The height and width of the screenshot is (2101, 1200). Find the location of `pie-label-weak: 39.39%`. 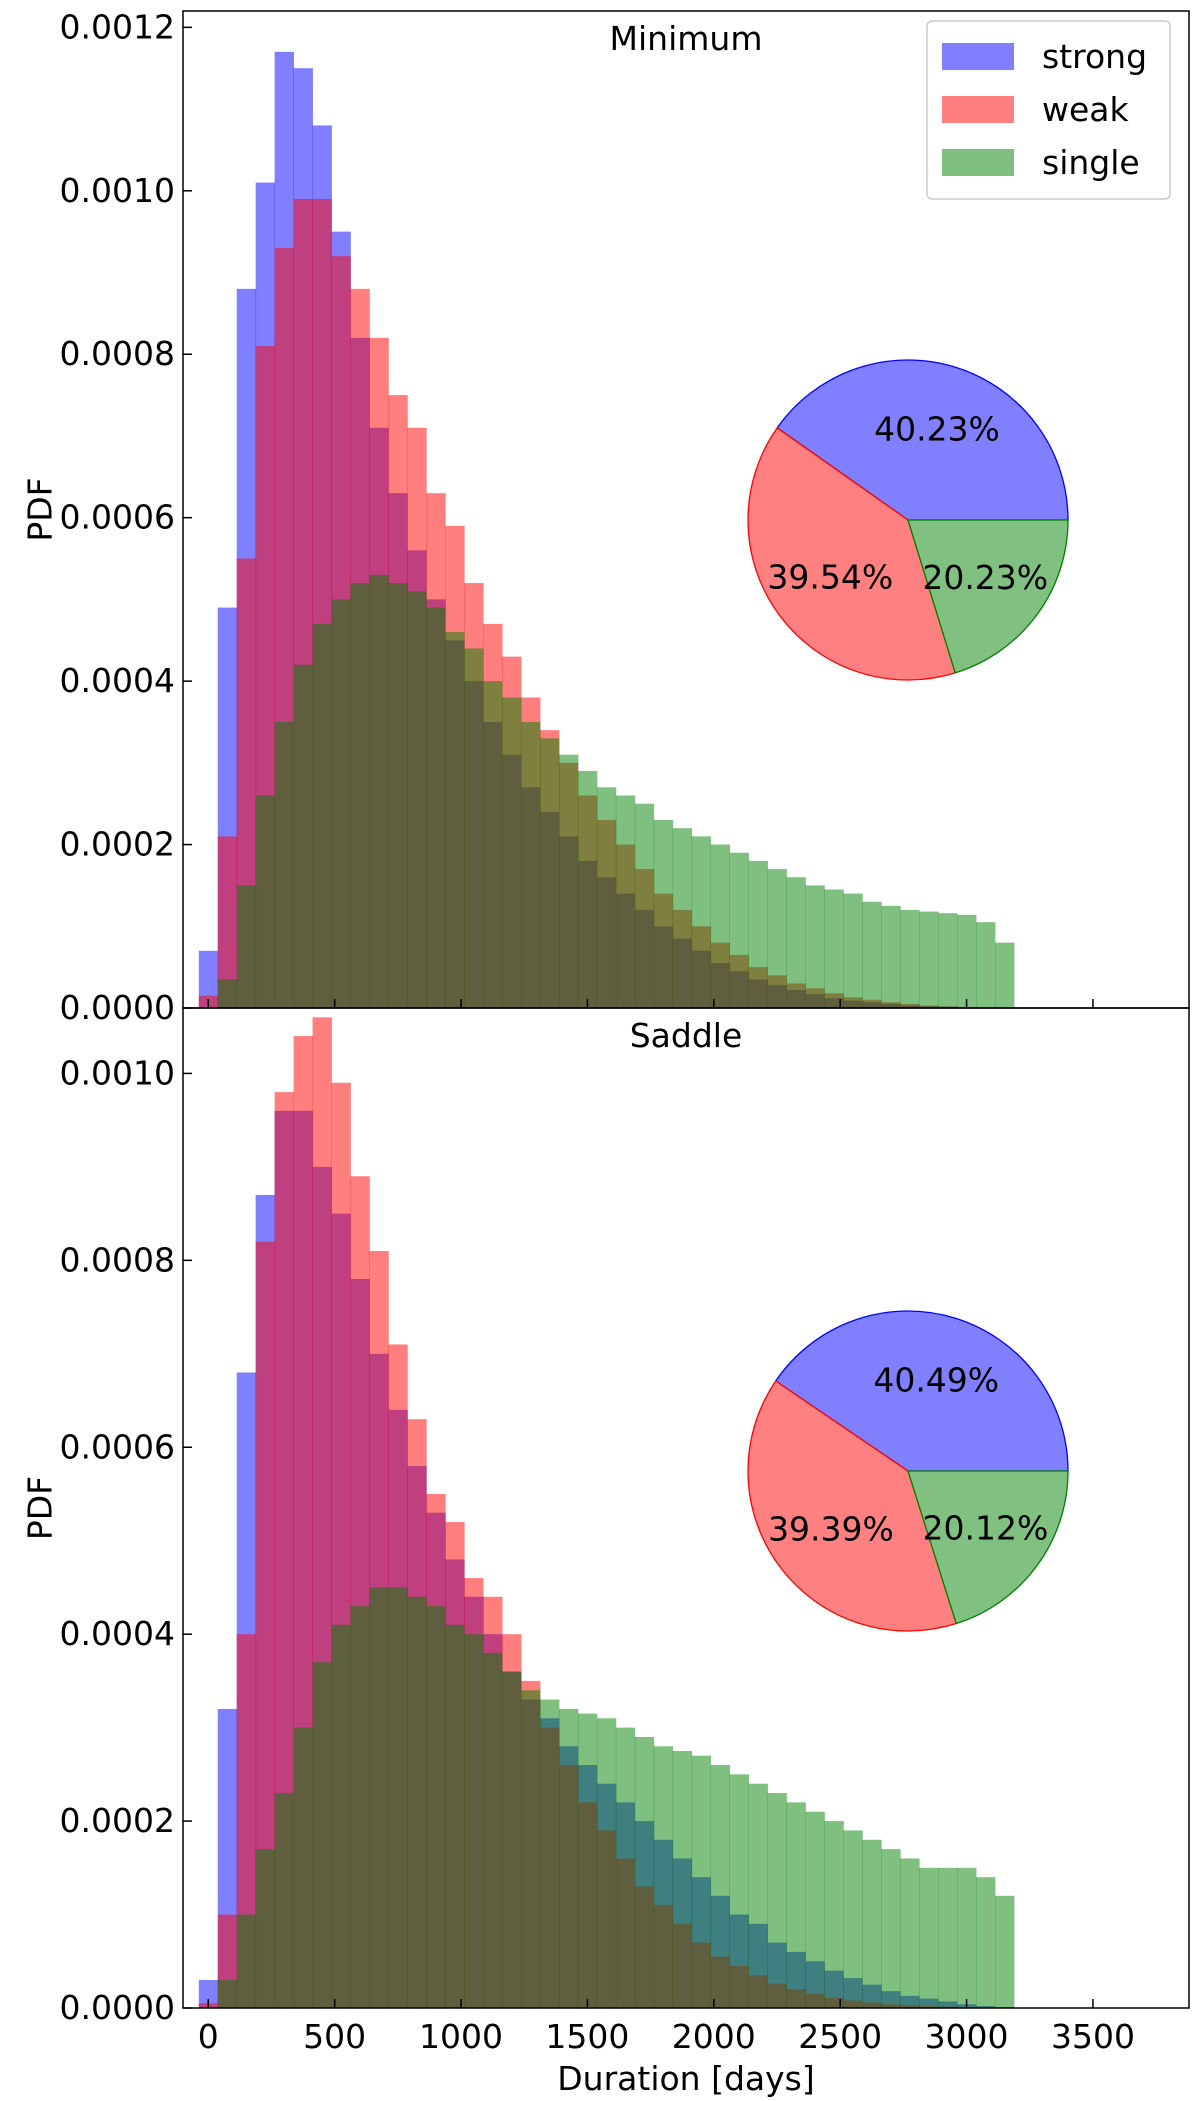

pie-label-weak: 39.39% is located at coordinates (831, 1528).